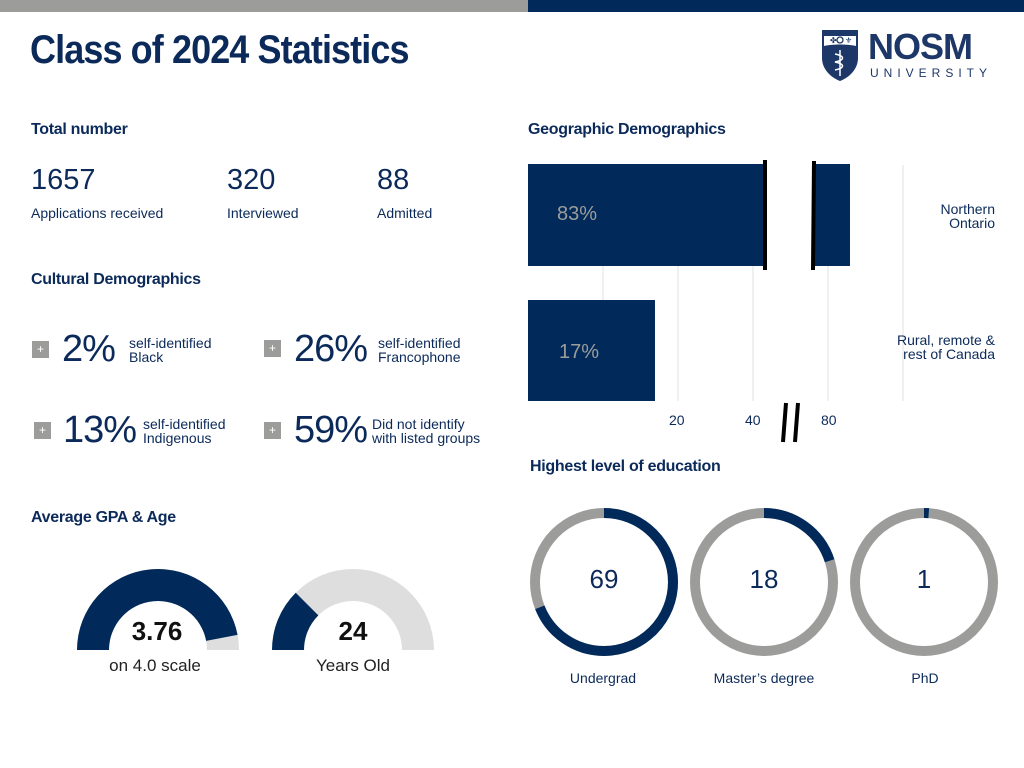  I want to click on masters-donut, so click(764, 582).